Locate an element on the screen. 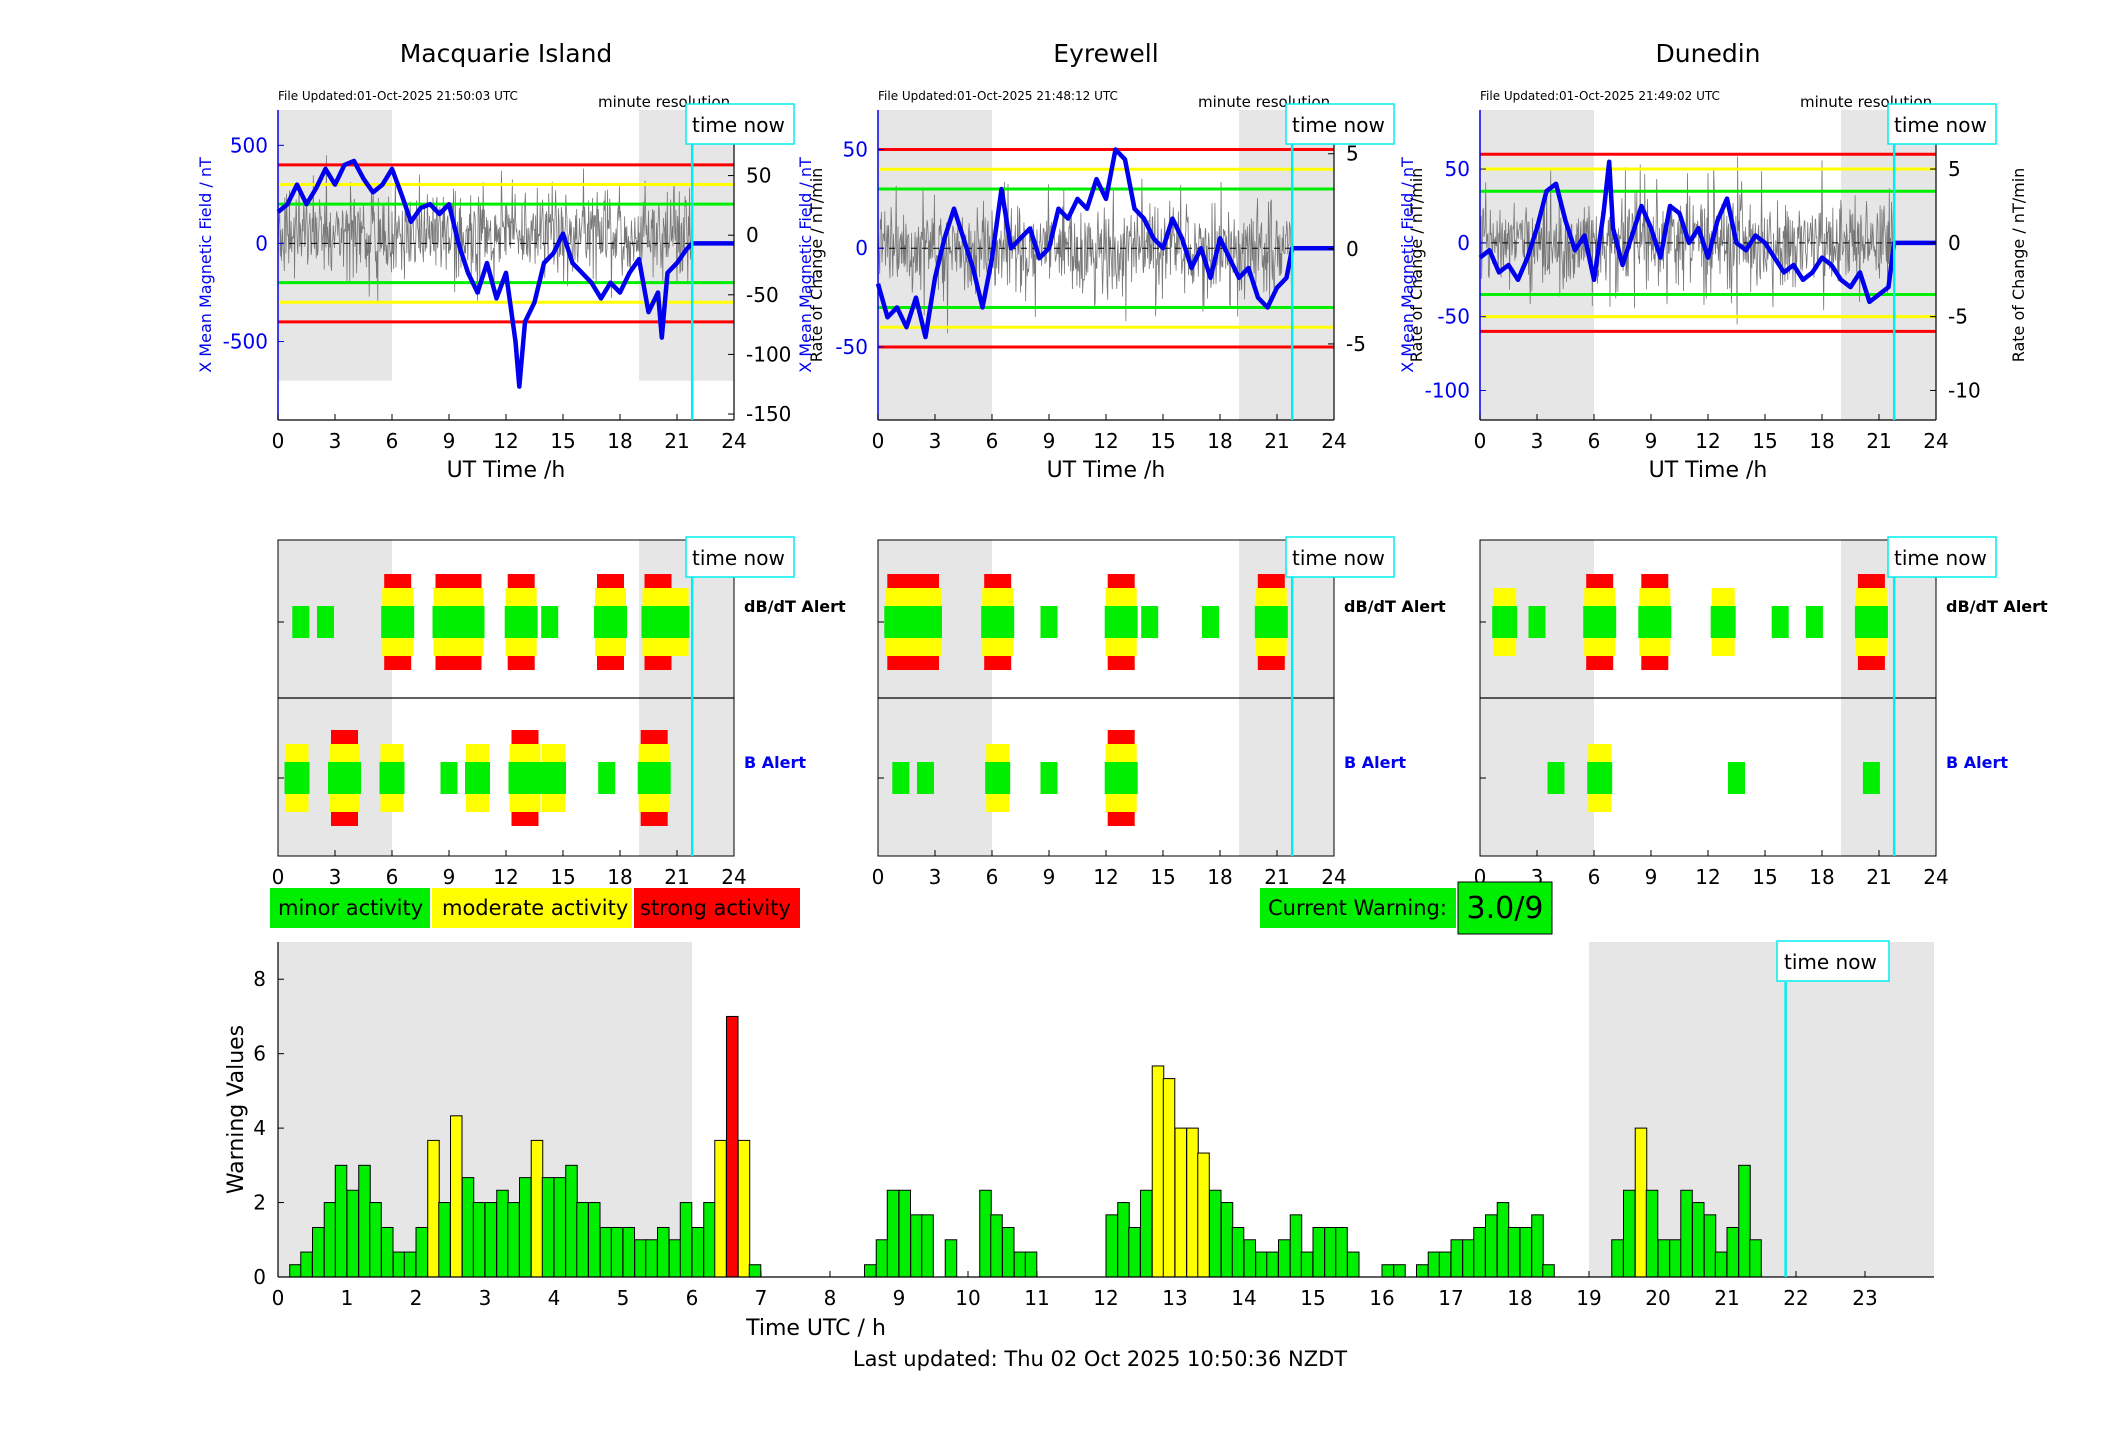 The width and height of the screenshot is (2117, 1441). left-tick-label: 0 is located at coordinates (261, 243).